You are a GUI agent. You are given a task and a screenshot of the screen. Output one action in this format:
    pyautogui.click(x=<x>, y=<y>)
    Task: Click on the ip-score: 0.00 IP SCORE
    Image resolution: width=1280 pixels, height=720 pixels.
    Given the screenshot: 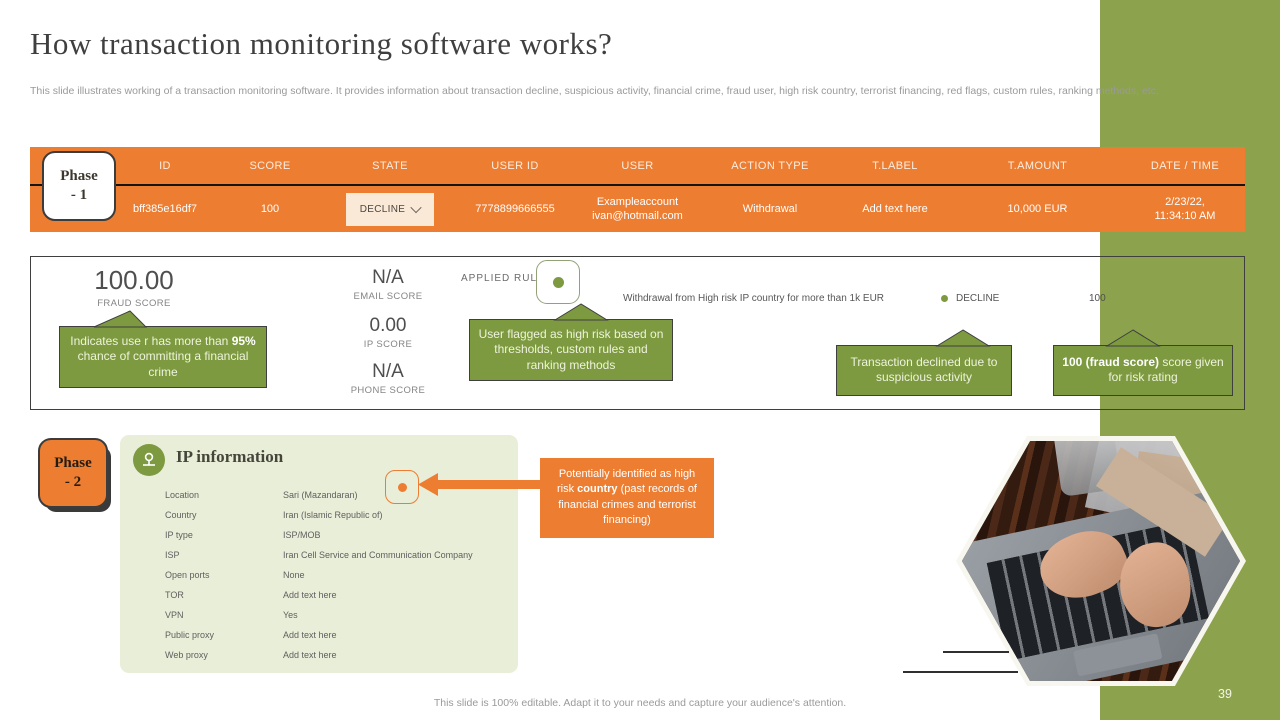 What is the action you would take?
    pyautogui.click(x=388, y=332)
    